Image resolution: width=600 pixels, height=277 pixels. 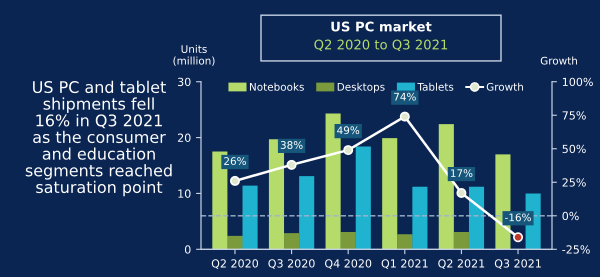 What do you see at coordinates (576, 249) in the screenshot?
I see `y2-tick-label: -25%` at bounding box center [576, 249].